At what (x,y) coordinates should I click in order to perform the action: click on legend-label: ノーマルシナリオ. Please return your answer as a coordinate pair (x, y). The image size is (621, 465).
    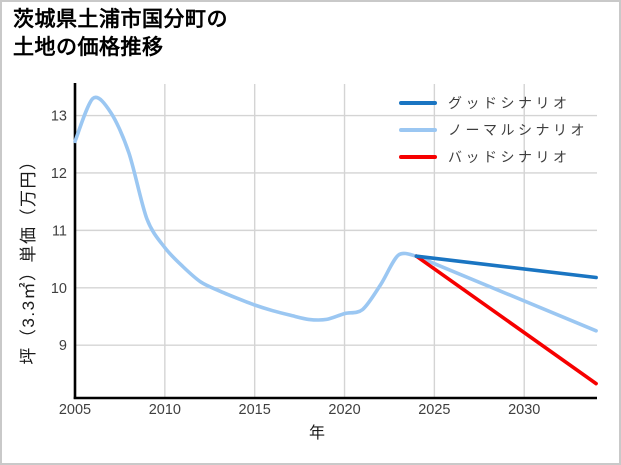
    Looking at the image, I should click on (518, 129).